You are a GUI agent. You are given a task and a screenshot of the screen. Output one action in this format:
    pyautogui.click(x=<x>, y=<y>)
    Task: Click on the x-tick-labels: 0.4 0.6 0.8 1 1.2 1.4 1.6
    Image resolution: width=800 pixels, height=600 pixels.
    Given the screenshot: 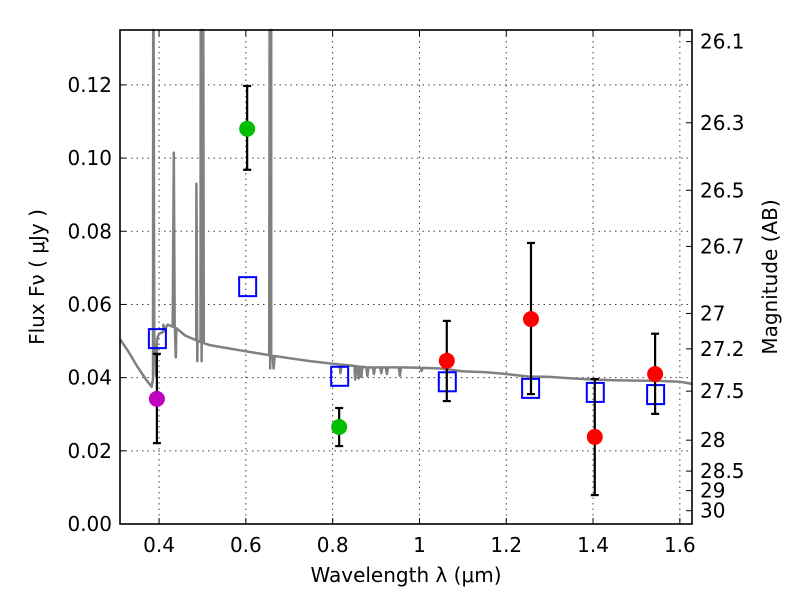 What is the action you would take?
    pyautogui.click(x=419, y=545)
    